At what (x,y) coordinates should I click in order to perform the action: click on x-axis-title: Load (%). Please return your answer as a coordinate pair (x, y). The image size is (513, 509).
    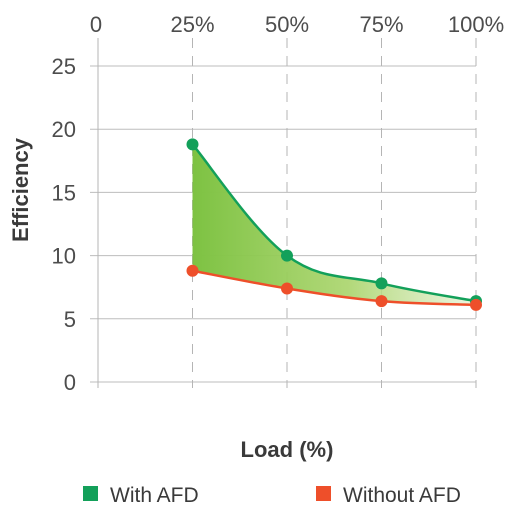
    Looking at the image, I should click on (287, 449).